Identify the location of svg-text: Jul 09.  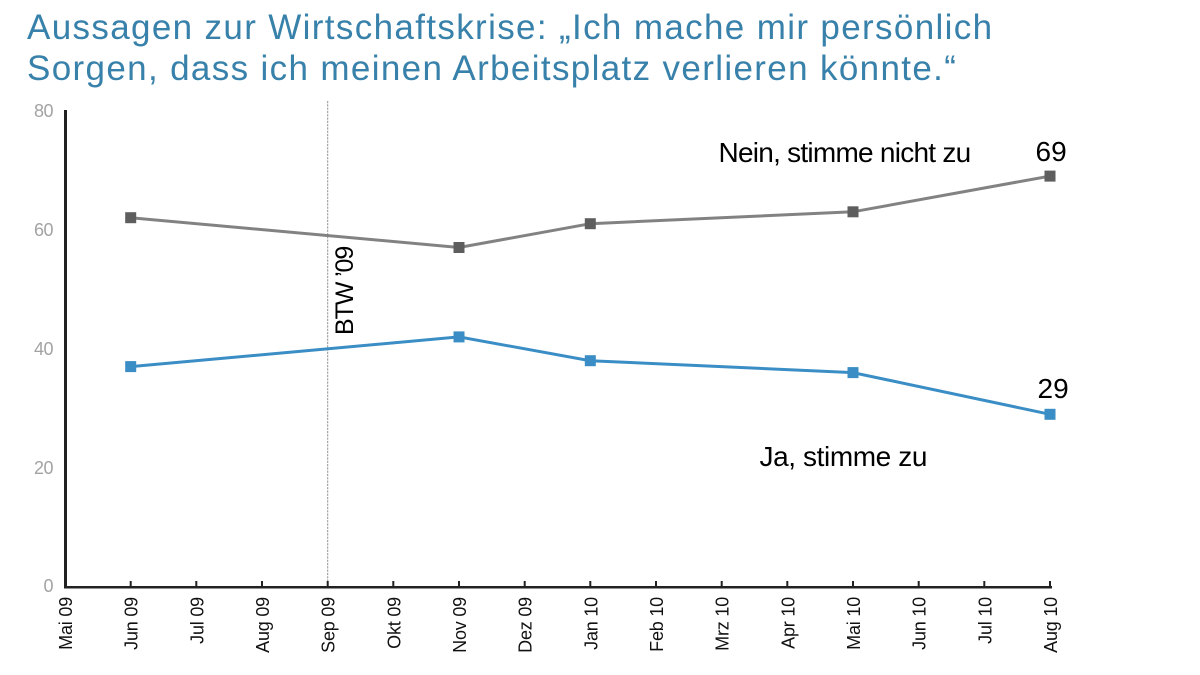
(197, 620).